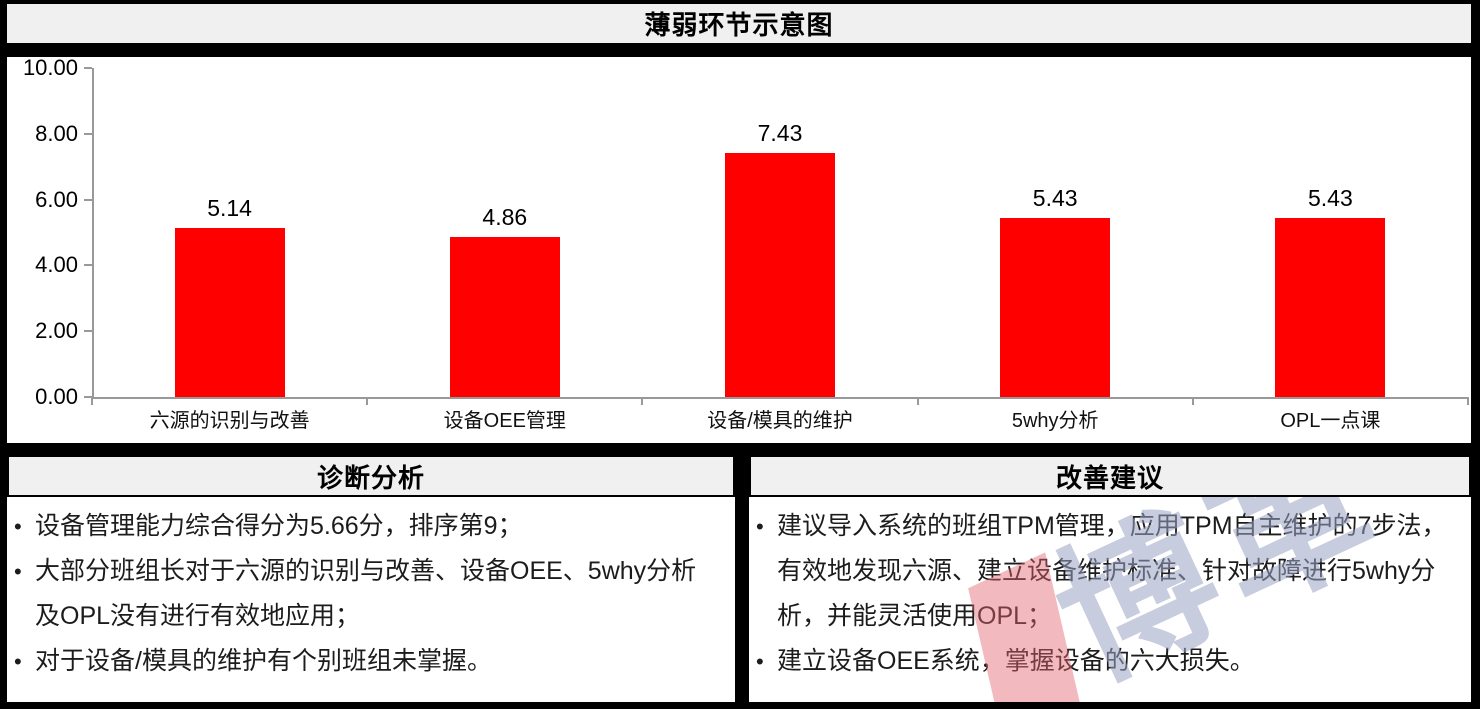 The height and width of the screenshot is (709, 1480). Describe the element at coordinates (56, 199) in the screenshot. I see `y-axis-tick-label: 6.00` at that location.